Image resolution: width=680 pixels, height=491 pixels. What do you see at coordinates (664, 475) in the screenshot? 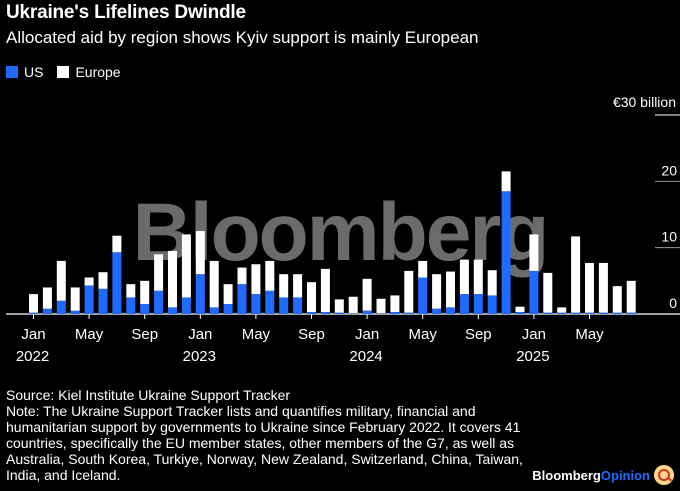
I see `zoom-icon` at bounding box center [664, 475].